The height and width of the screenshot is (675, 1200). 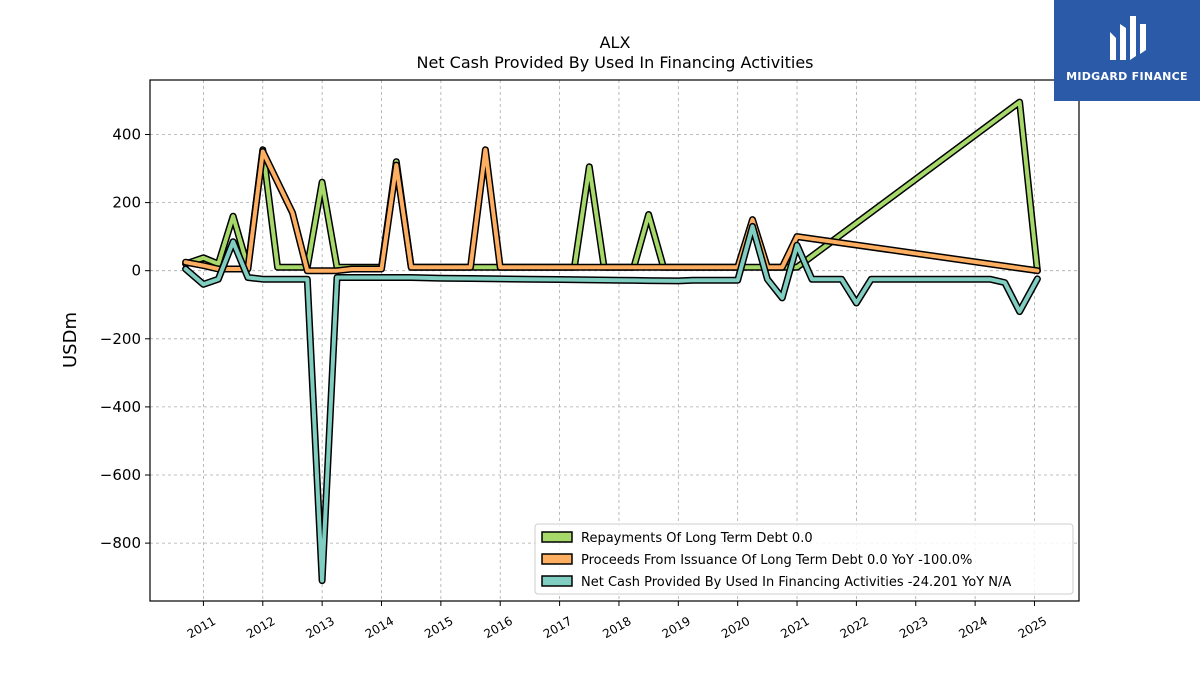 What do you see at coordinates (120, 339) in the screenshot?
I see `y-tick-label: −200` at bounding box center [120, 339].